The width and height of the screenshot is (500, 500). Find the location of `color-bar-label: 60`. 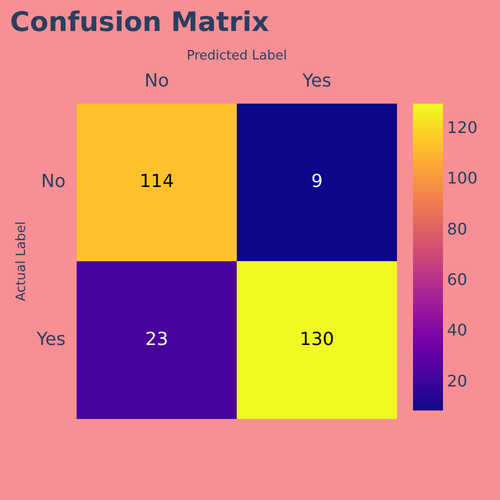

color-bar-label: 60 is located at coordinates (457, 280).